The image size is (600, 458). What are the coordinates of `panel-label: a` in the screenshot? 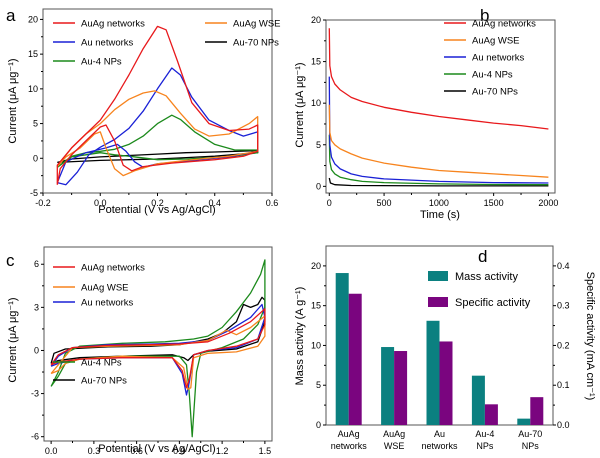 It's located at (11, 15).